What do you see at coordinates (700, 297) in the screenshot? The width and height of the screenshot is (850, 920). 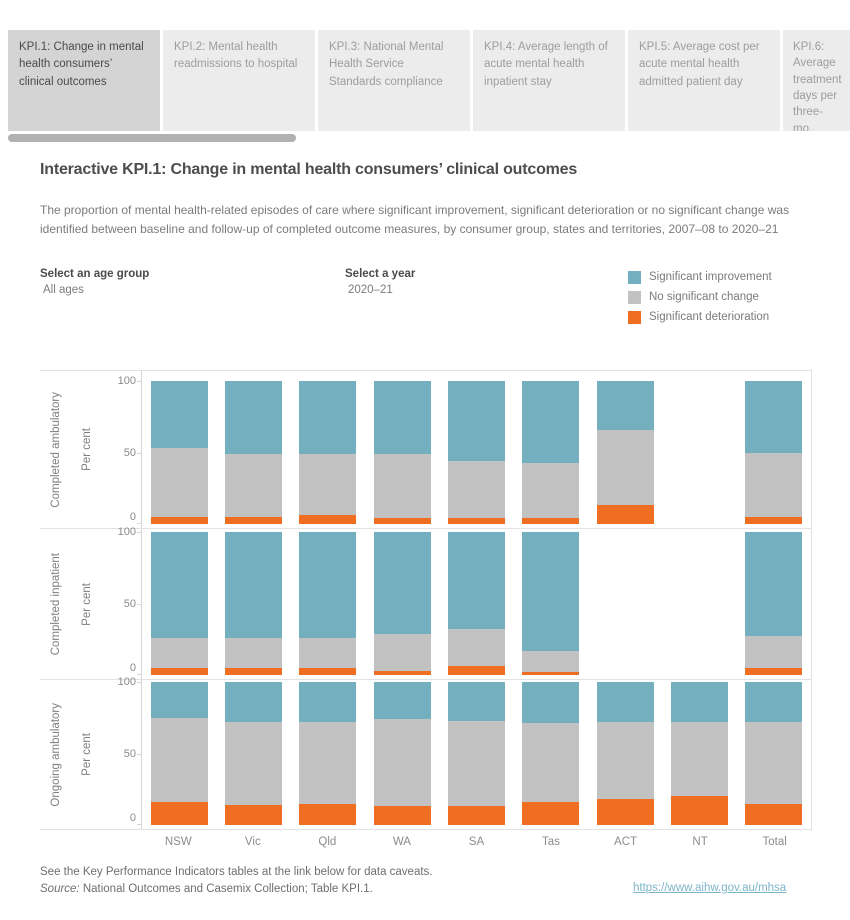 I see `legend-item-no-change: No significant change` at bounding box center [700, 297].